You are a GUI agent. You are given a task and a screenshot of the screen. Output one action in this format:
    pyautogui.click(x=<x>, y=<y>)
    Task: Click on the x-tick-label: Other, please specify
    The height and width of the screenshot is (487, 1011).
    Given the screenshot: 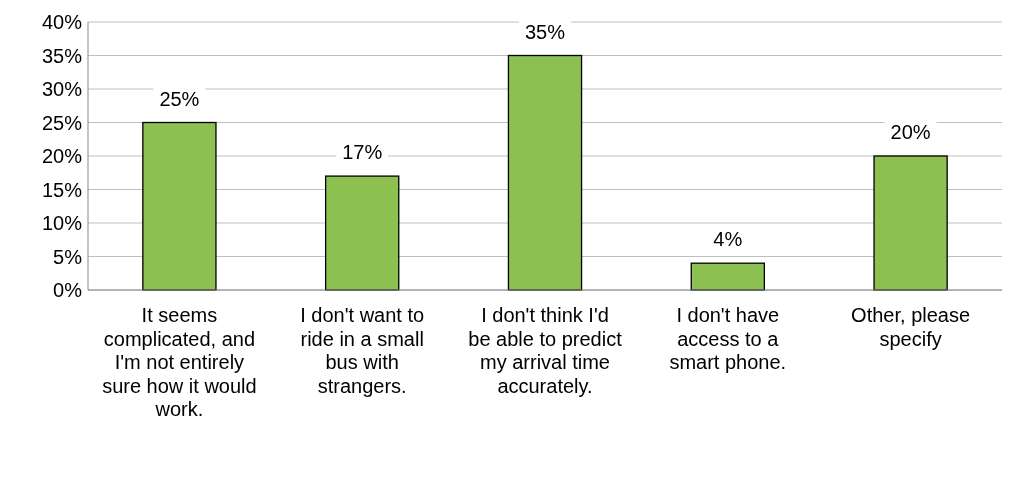 What is the action you would take?
    pyautogui.click(x=911, y=327)
    